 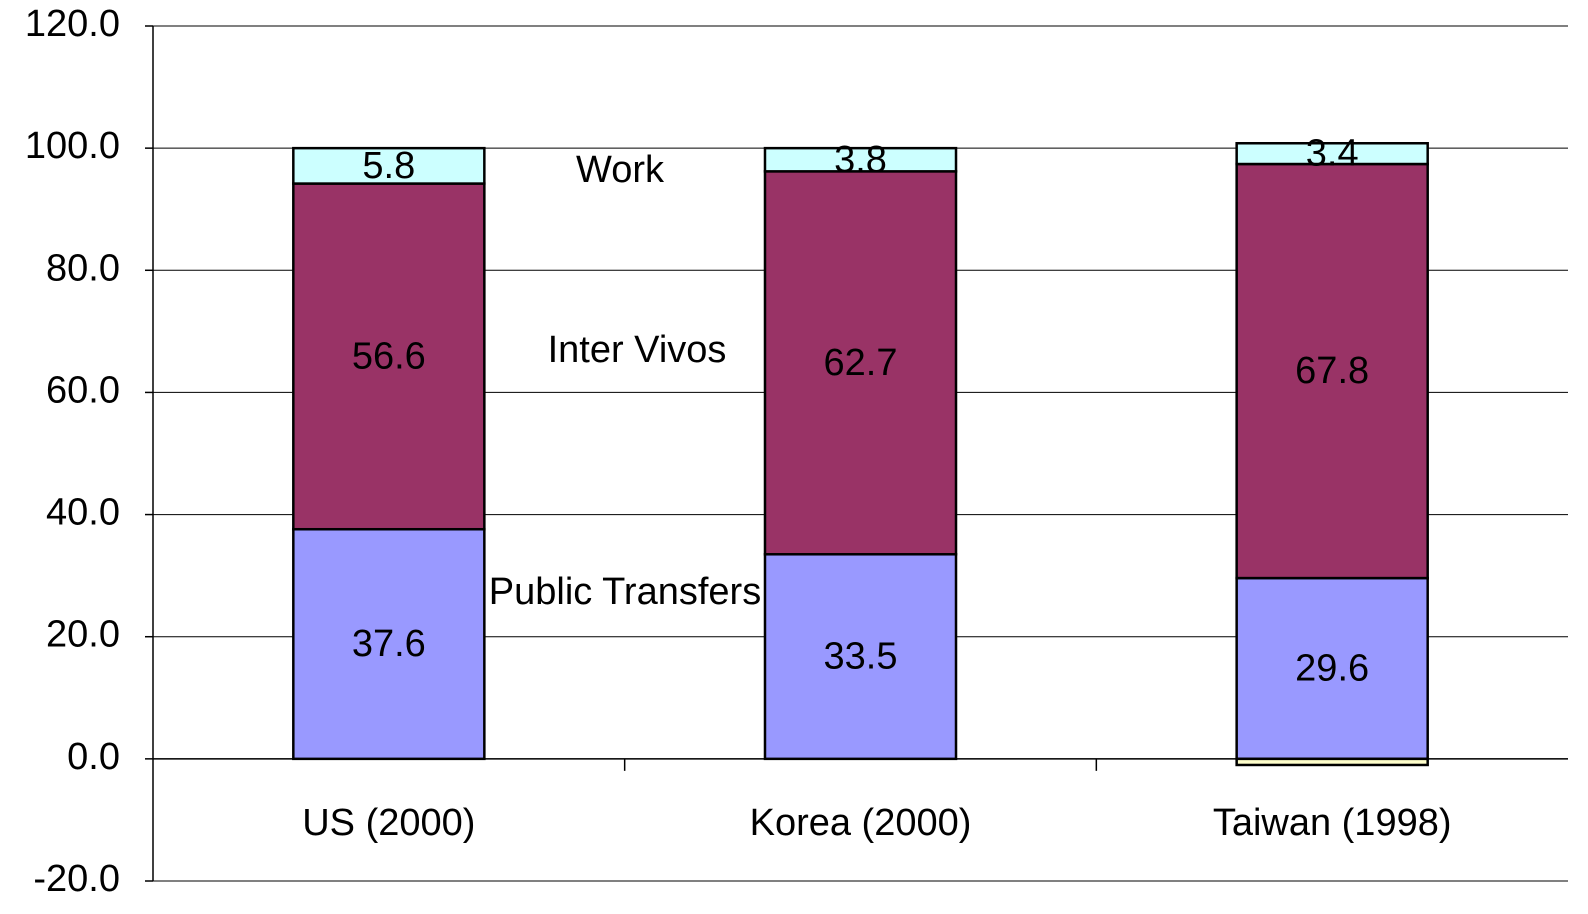 What do you see at coordinates (72, 146) in the screenshot?
I see `y-tick-label: 100.0` at bounding box center [72, 146].